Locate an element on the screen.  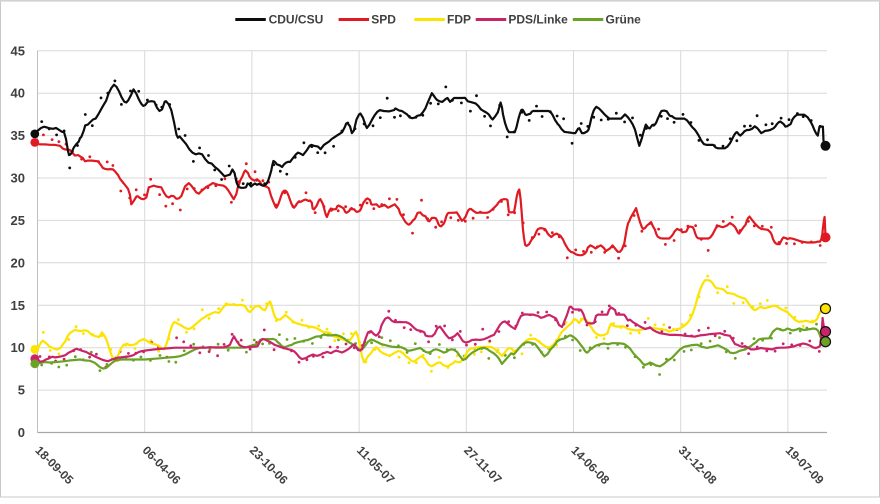
svg-text: 0 is located at coordinates (21, 432).